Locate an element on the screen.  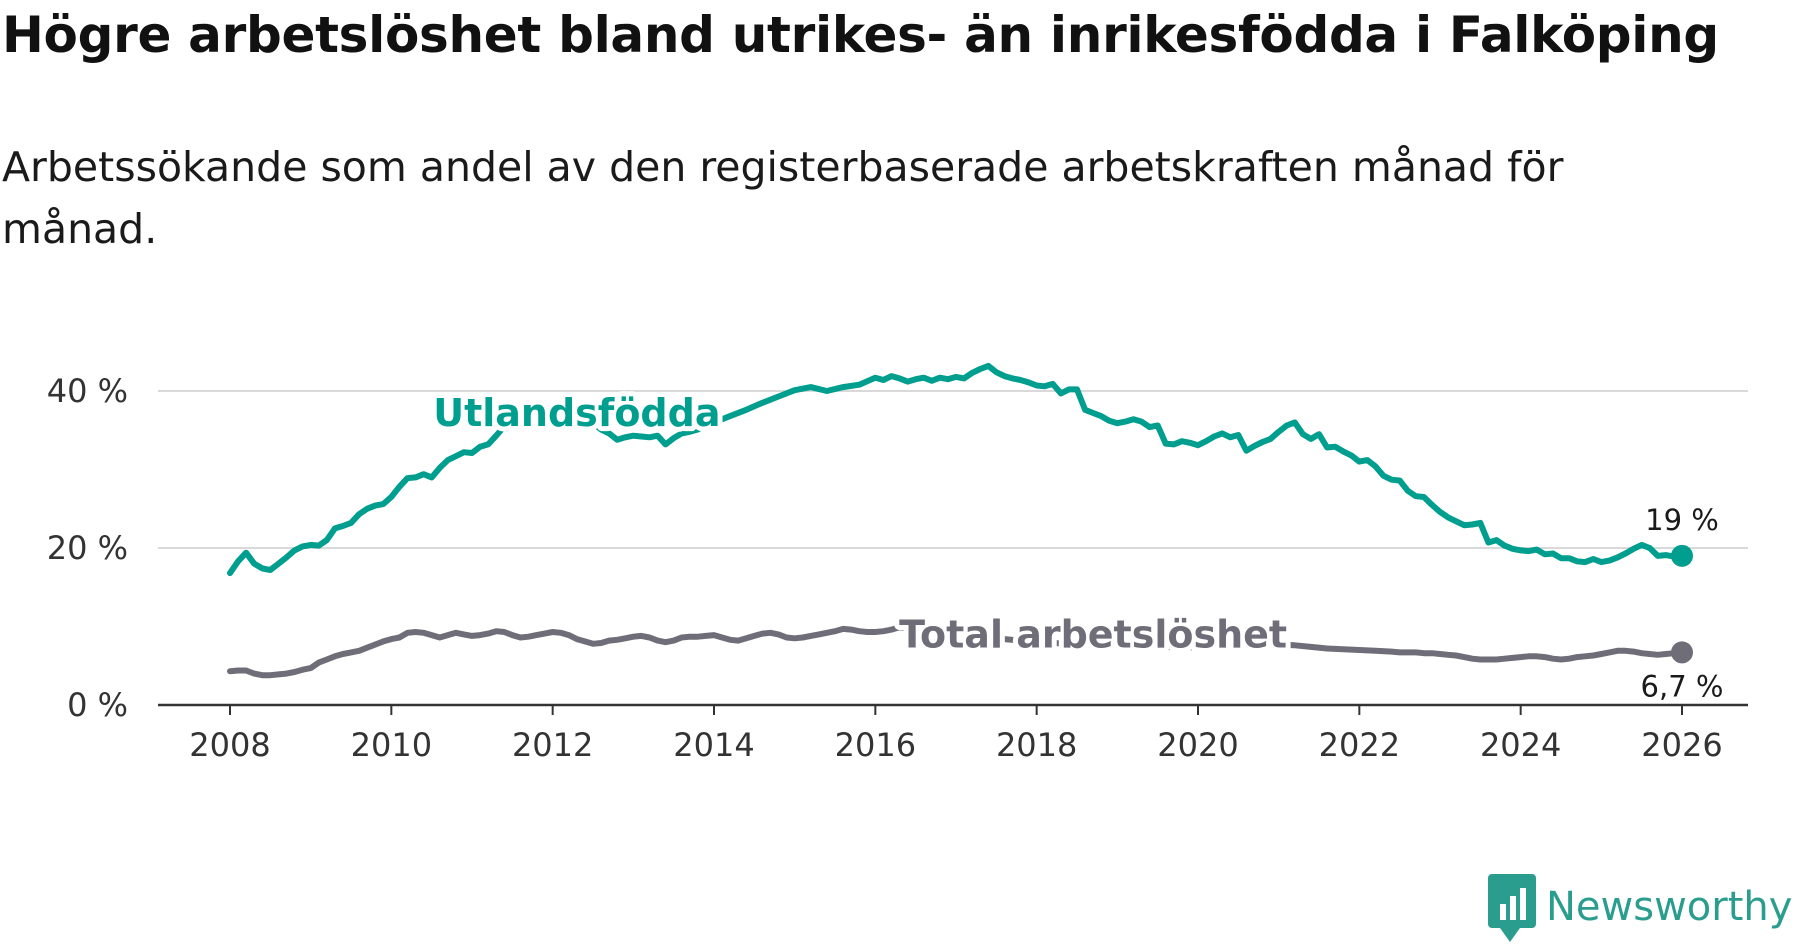
y-axis: 0 % 20 % 40 % is located at coordinates (87, 548).